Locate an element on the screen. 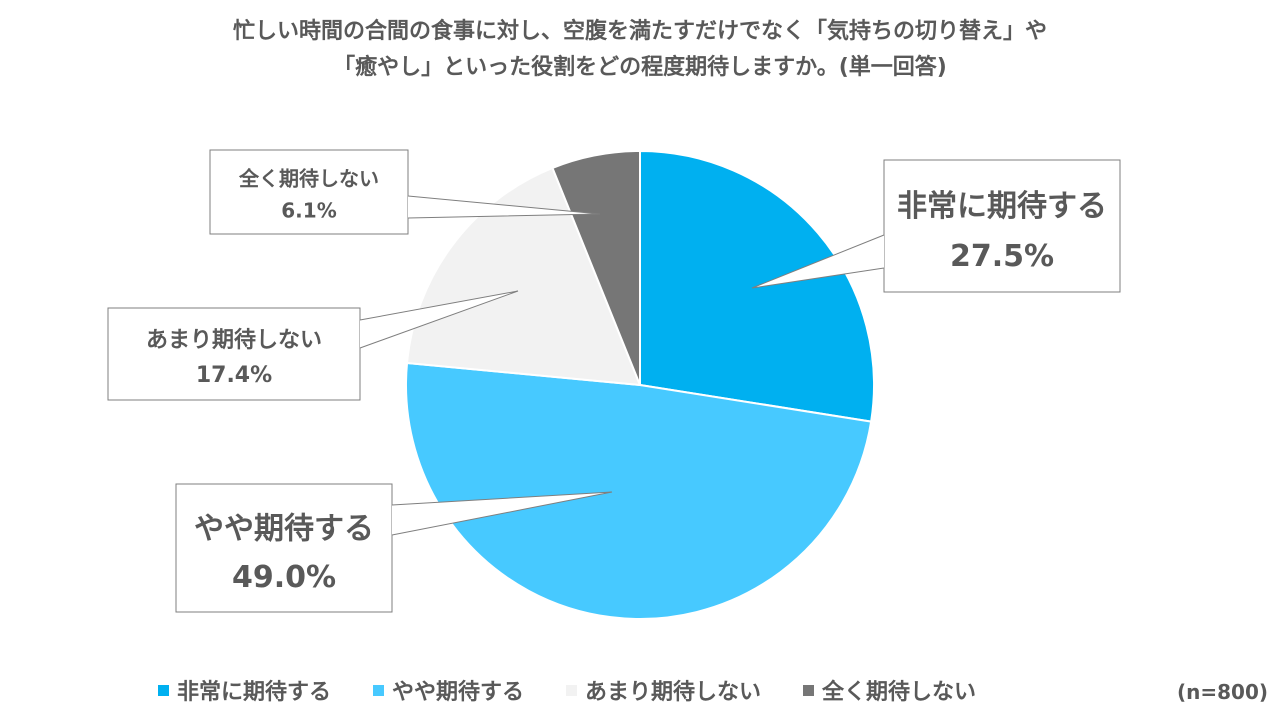 The image size is (1280, 720). chart-legend: 非常に期待する やや期待する あまり期待しない 全く期待しない is located at coordinates (567, 690).